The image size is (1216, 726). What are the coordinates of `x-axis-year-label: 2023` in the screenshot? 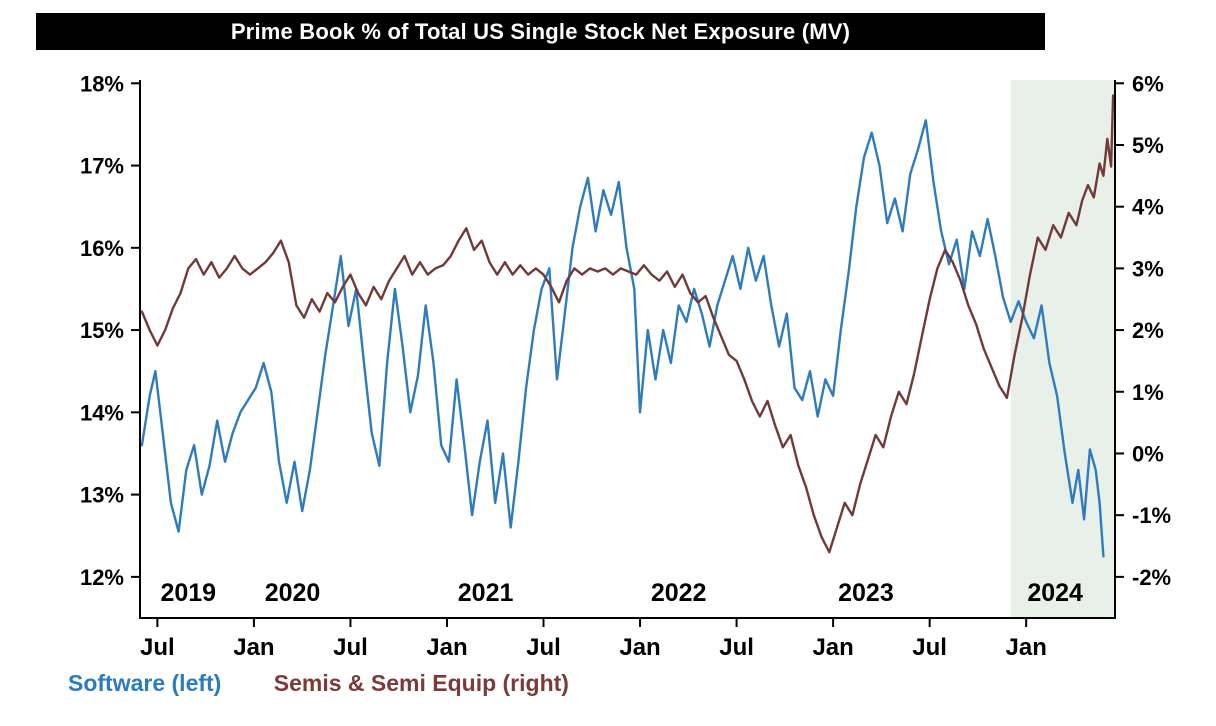 It's located at (866, 593).